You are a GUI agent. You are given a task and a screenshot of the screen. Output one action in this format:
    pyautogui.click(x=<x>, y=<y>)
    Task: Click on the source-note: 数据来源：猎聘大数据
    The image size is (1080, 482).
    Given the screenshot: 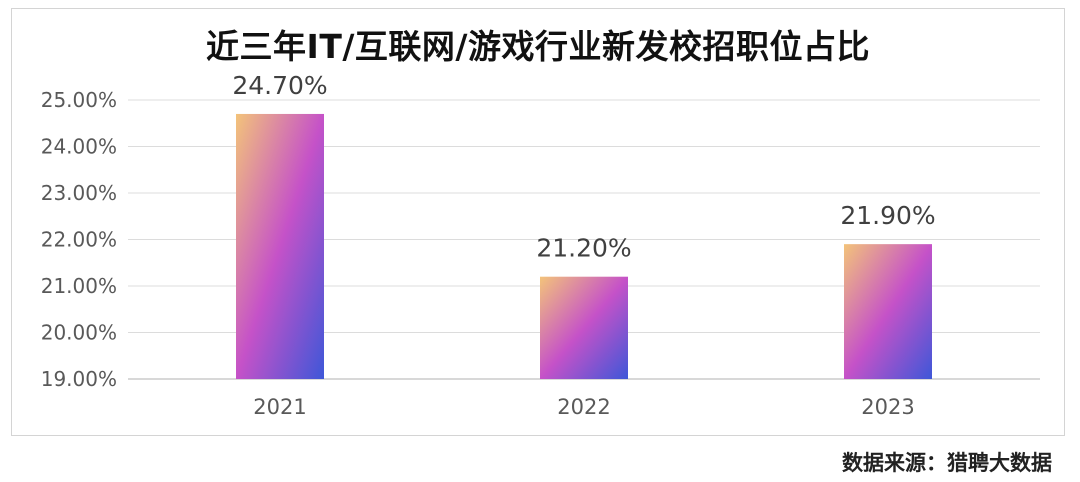 What is the action you would take?
    pyautogui.click(x=947, y=463)
    